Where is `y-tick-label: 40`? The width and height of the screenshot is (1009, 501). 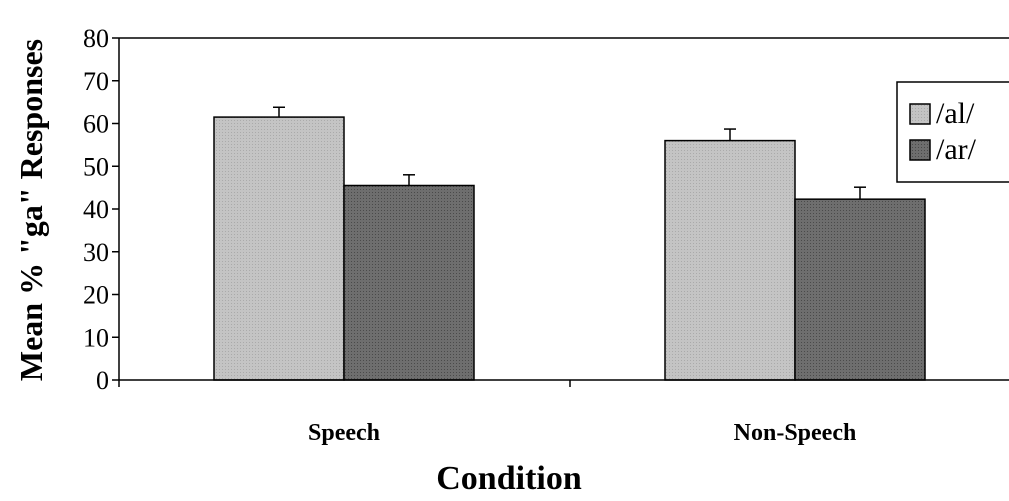 y-tick-label: 40 is located at coordinates (96, 209).